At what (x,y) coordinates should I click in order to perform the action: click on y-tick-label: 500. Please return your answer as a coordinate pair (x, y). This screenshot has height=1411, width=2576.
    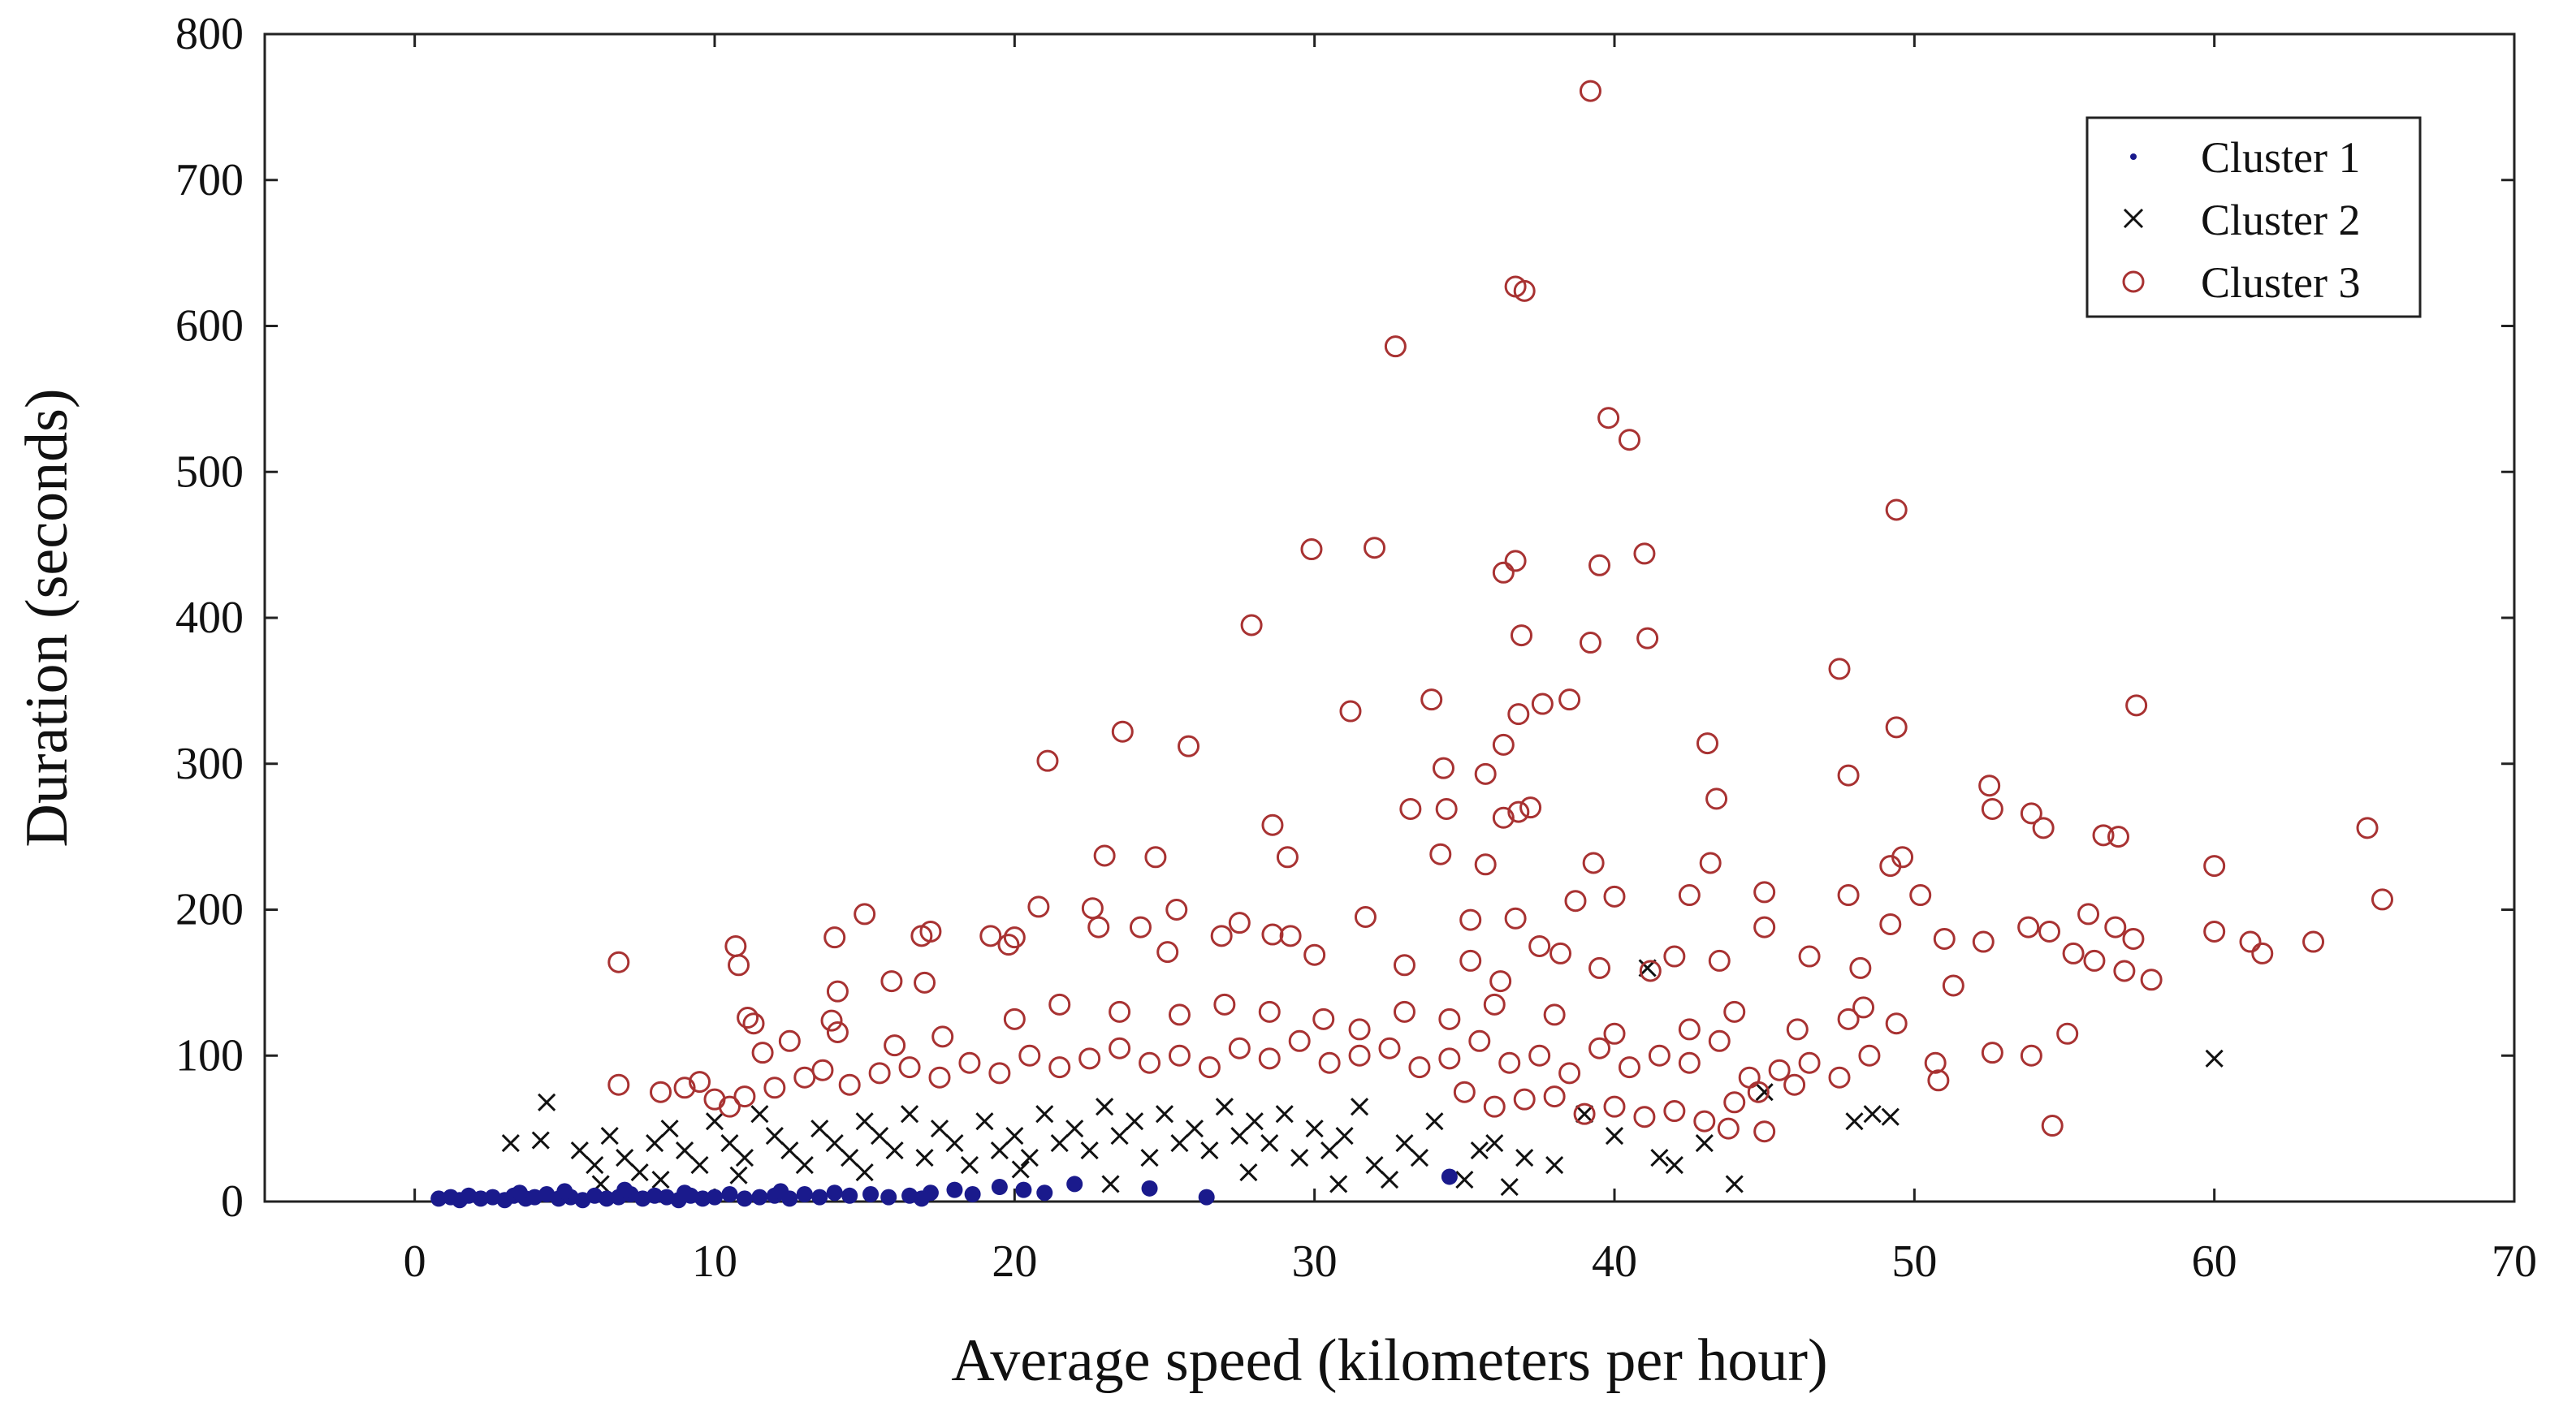
    Looking at the image, I should click on (209, 472).